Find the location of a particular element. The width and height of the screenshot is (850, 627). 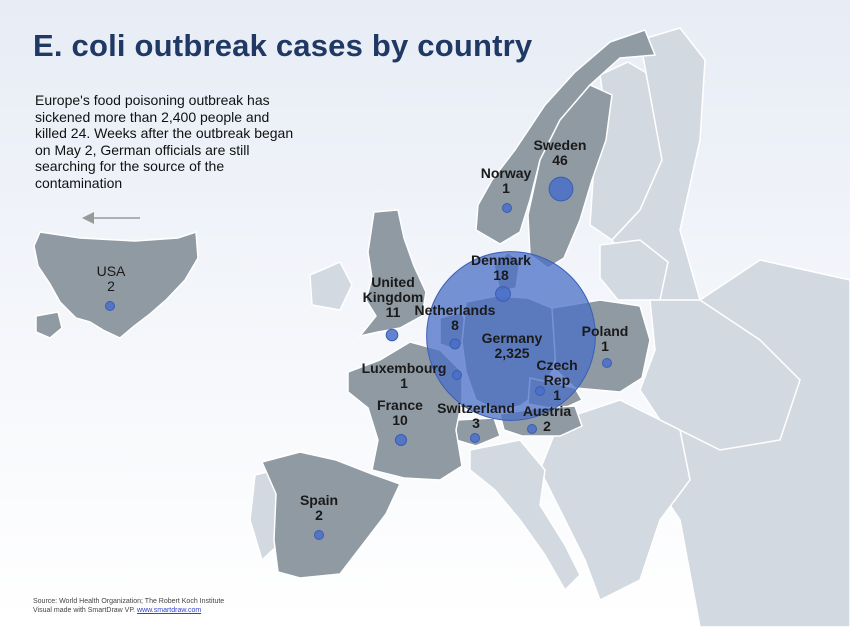

label-name: Germany is located at coordinates (512, 338).